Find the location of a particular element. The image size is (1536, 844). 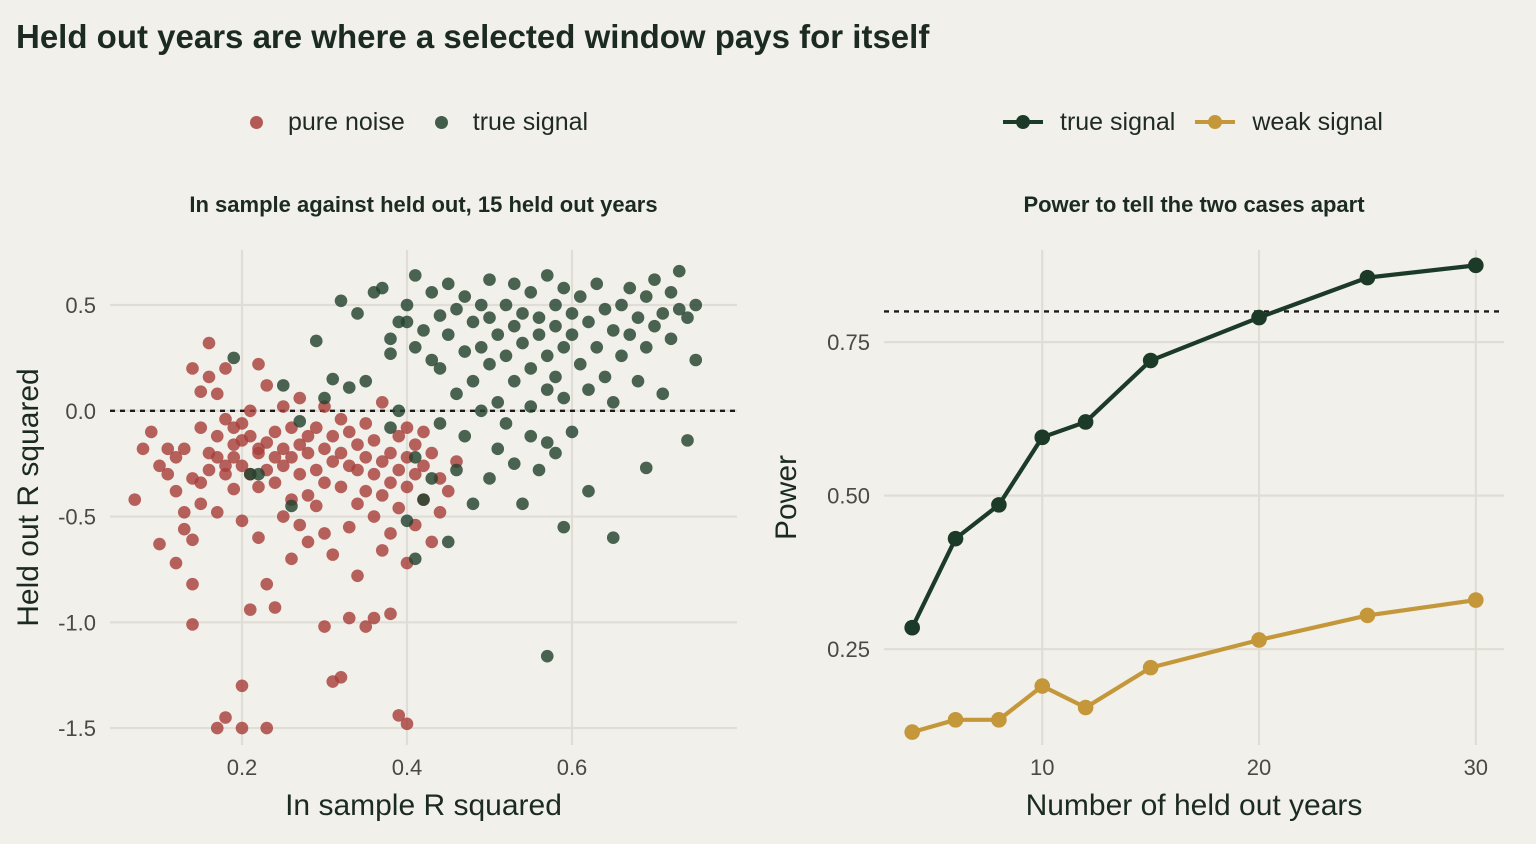

scatter-x-tick-label: 0.2 is located at coordinates (242, 767).